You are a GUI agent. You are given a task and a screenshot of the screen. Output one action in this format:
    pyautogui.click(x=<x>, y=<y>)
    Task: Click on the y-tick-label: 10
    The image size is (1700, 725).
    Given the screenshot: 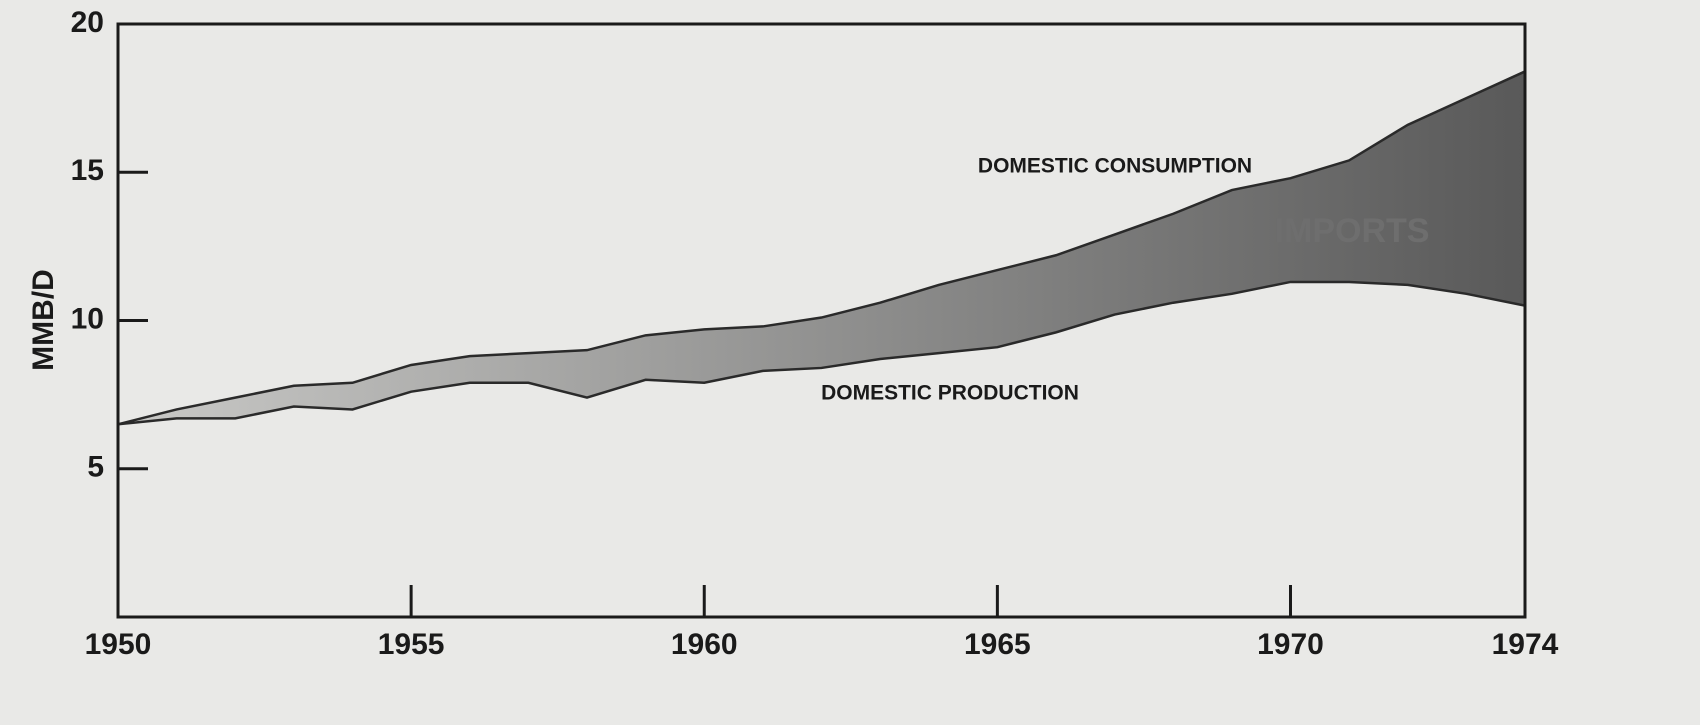 What is the action you would take?
    pyautogui.click(x=87, y=318)
    